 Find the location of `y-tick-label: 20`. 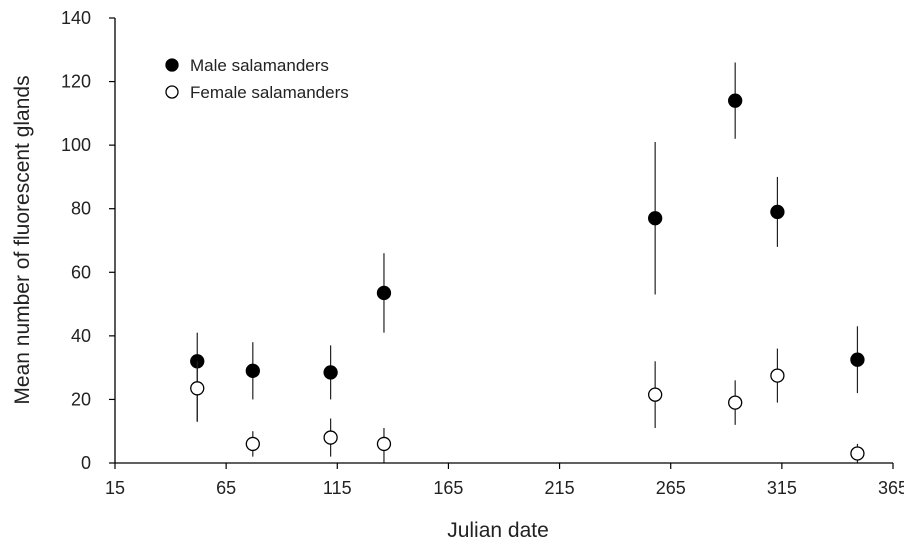

y-tick-label: 20 is located at coordinates (81, 399).